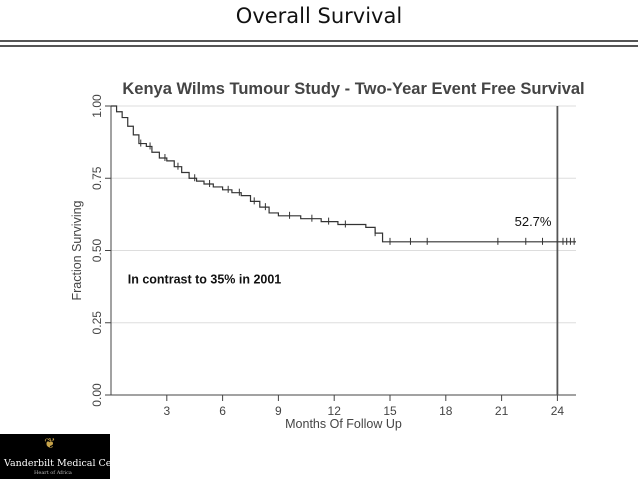 This screenshot has width=638, height=479. I want to click on title-divider-top, so click(319, 41).